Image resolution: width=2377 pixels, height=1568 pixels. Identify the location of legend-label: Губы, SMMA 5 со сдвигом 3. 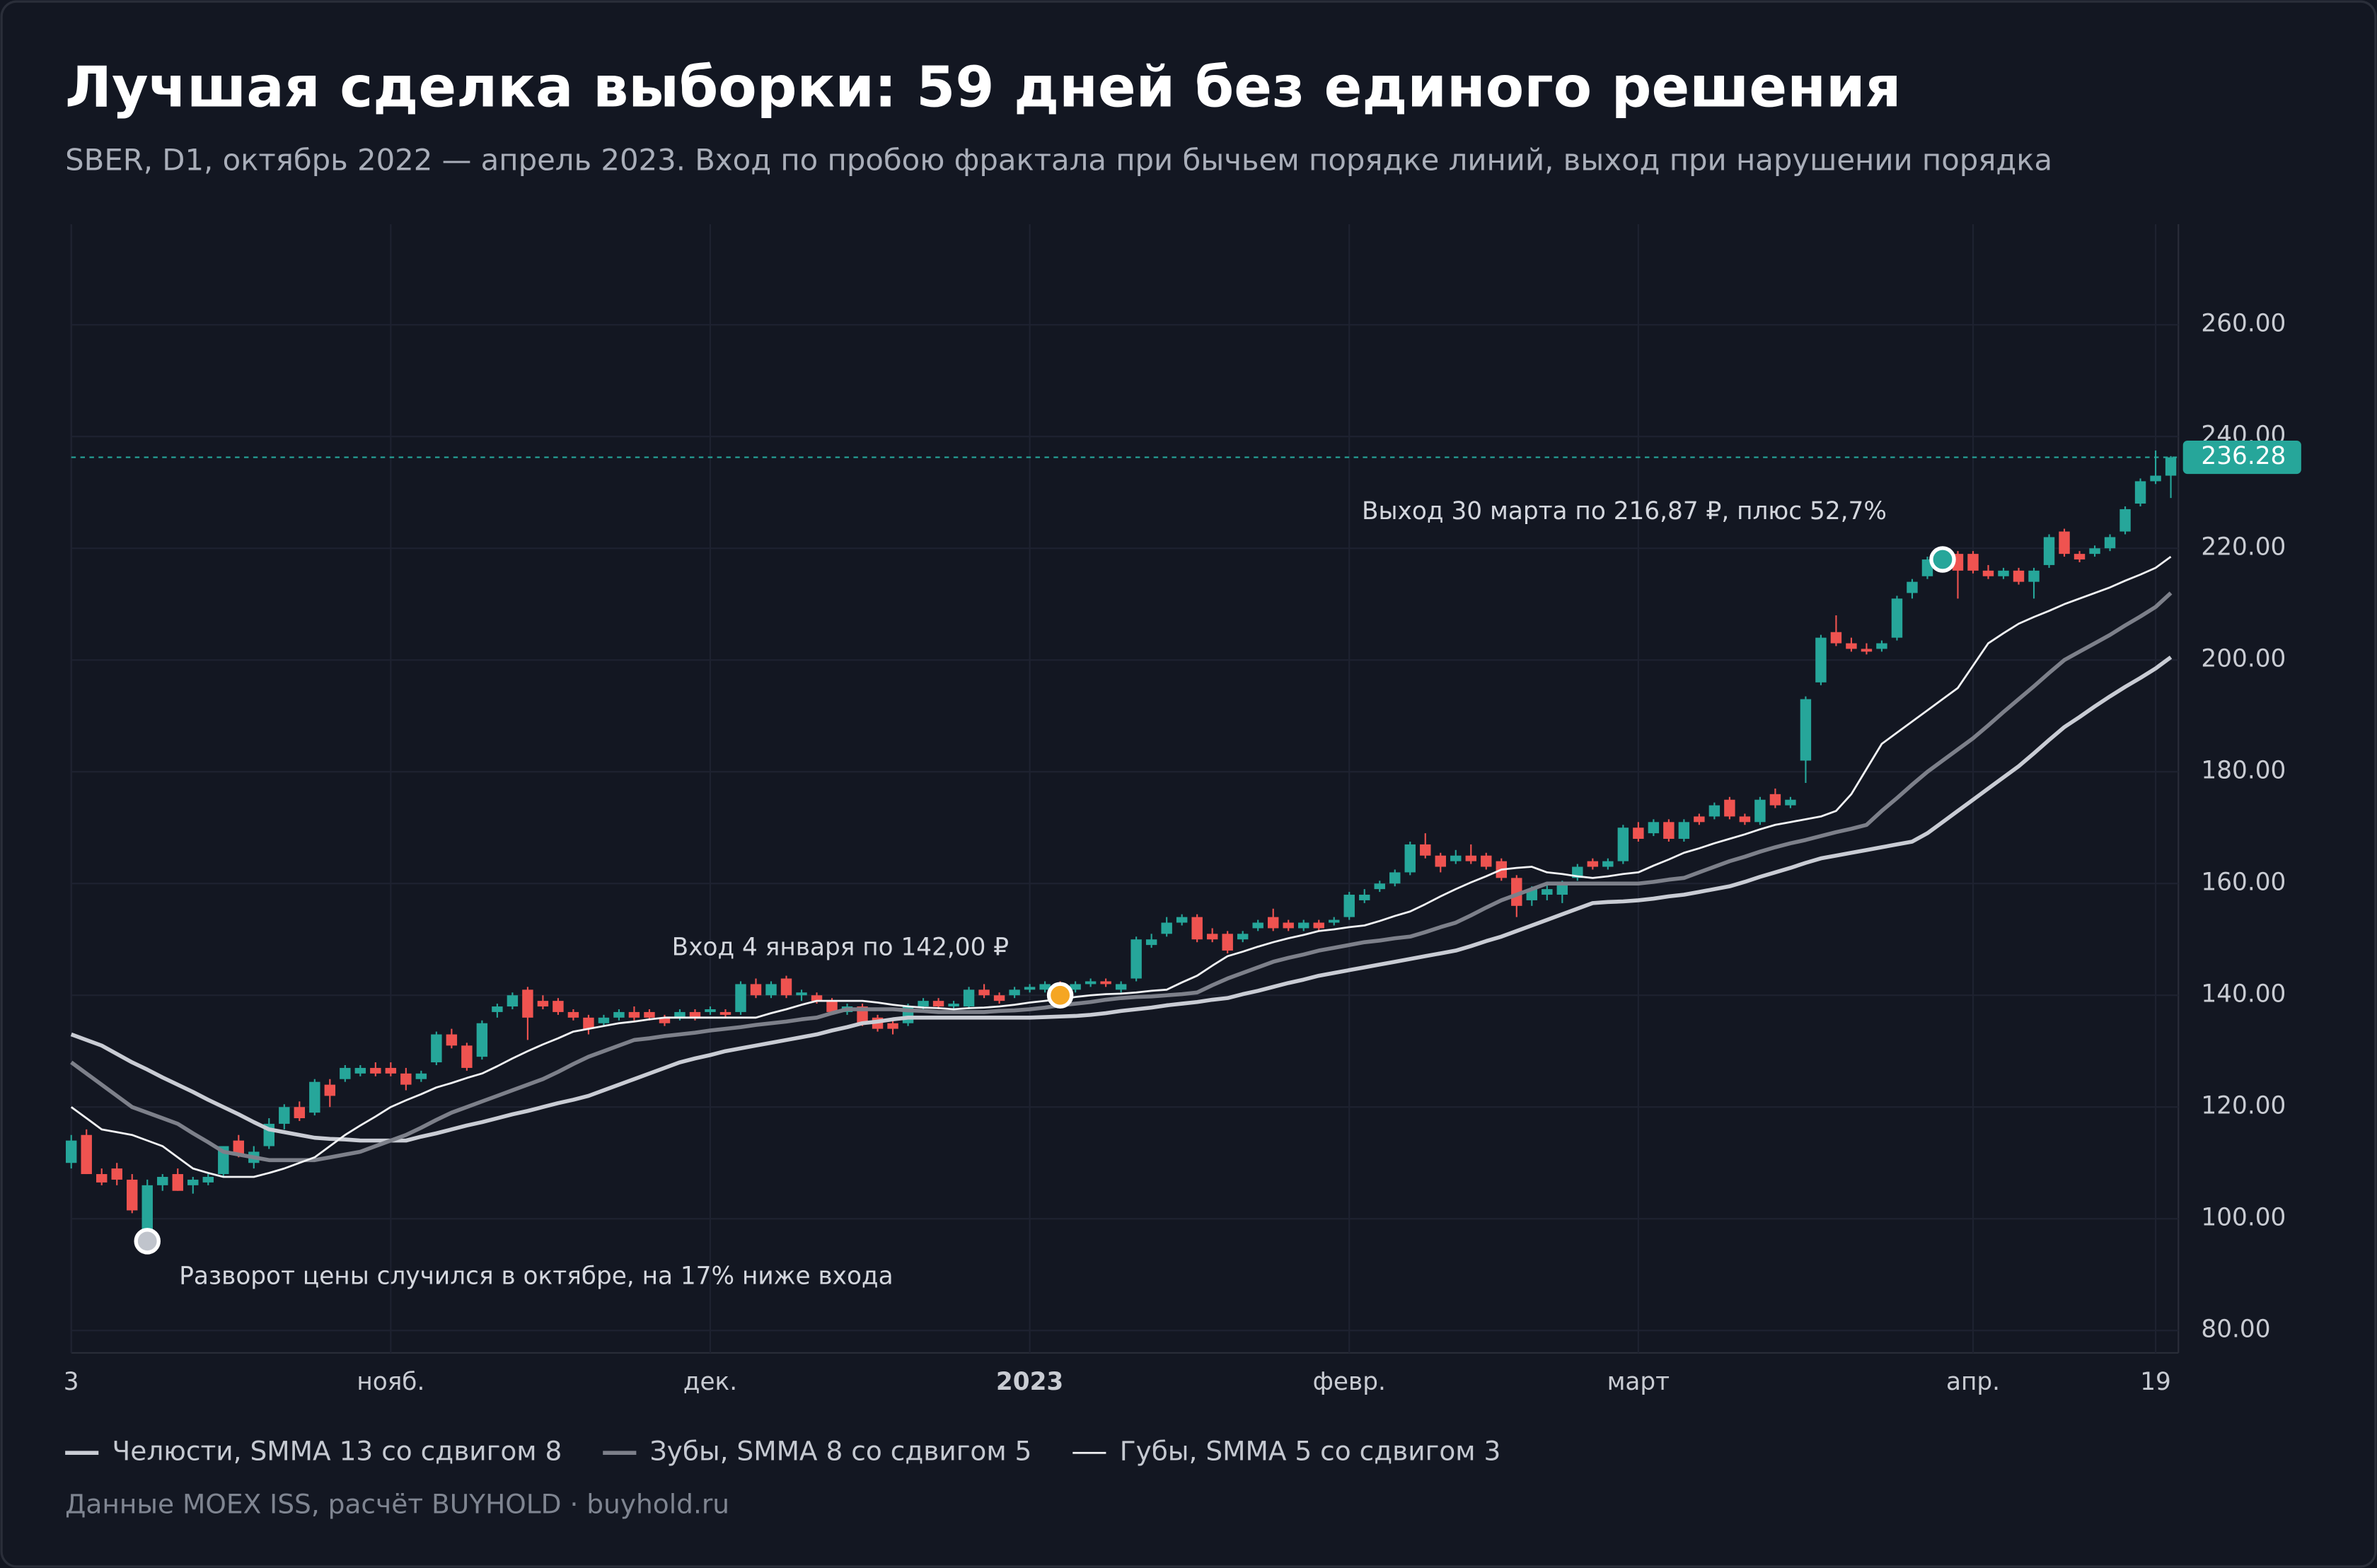
(1310, 1451).